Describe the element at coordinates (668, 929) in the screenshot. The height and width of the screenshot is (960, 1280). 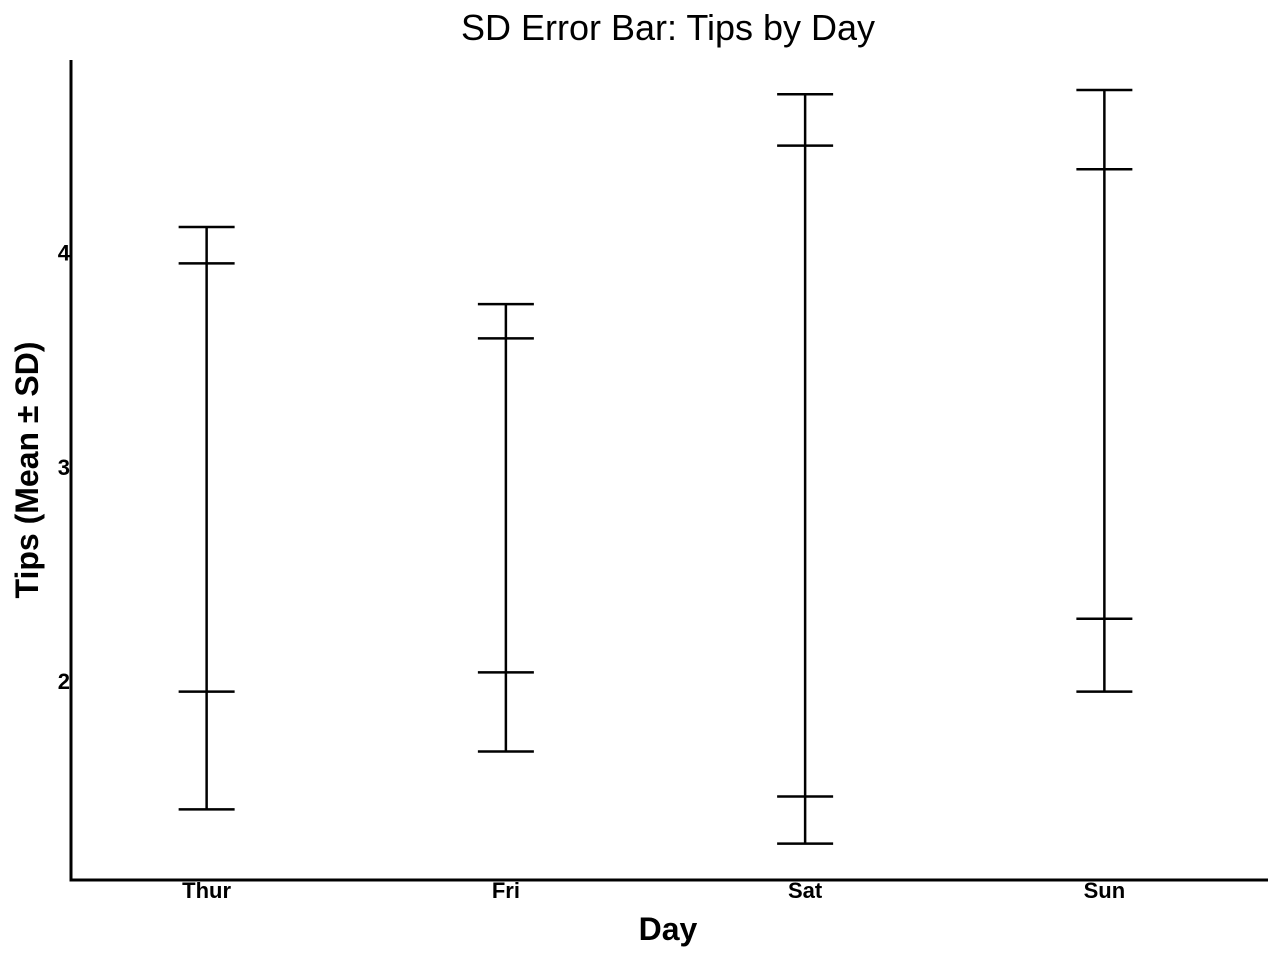
I see `x-axis-label: Day` at that location.